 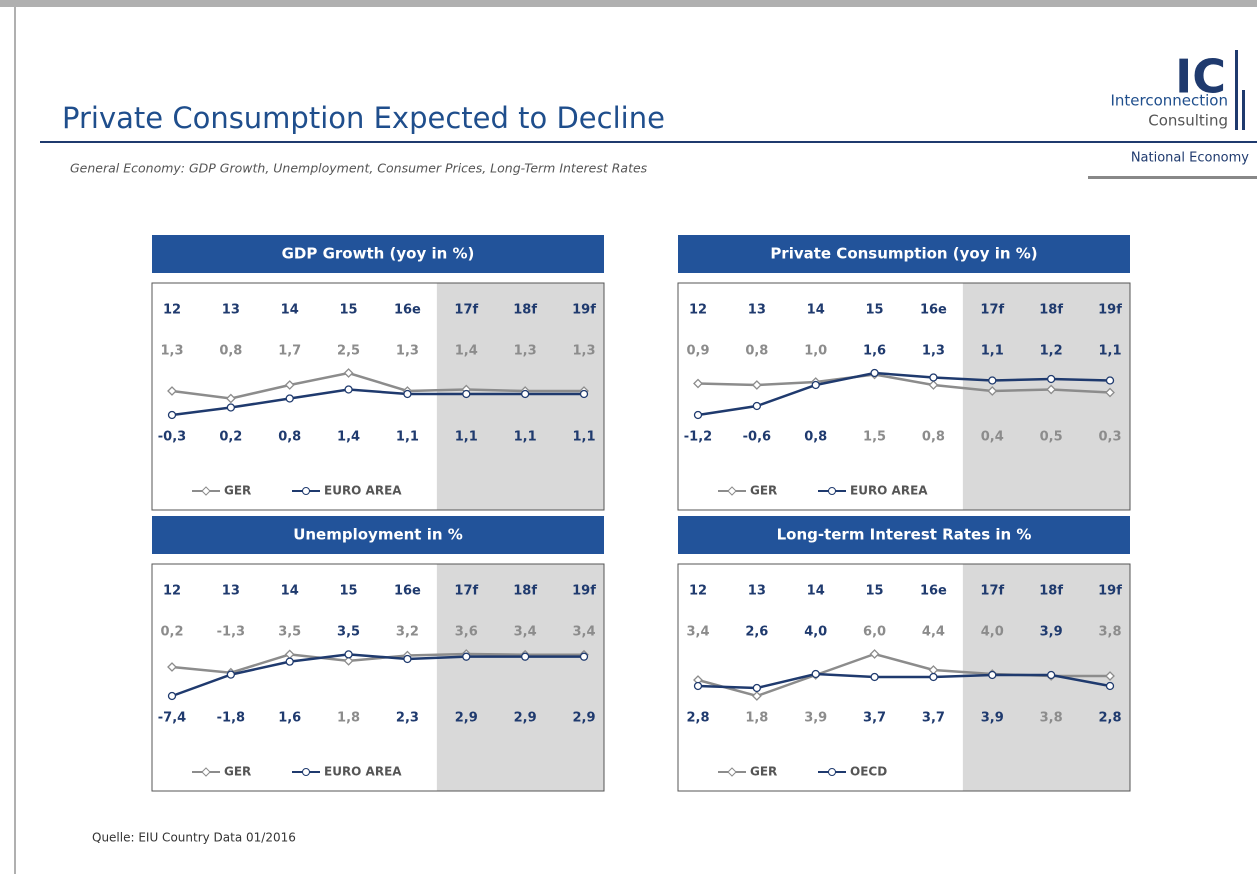 What do you see at coordinates (628, 3) in the screenshot?
I see `top-band` at bounding box center [628, 3].